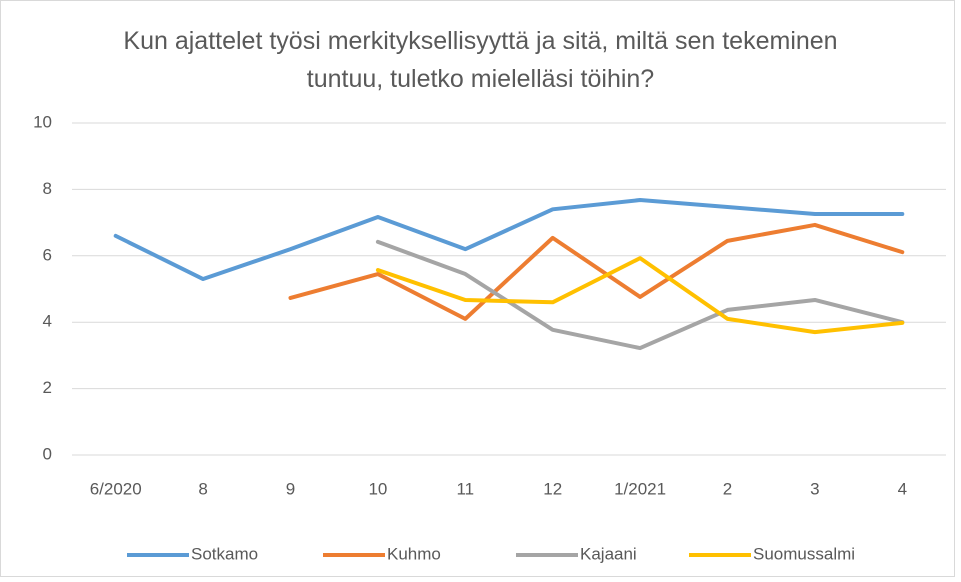 This screenshot has width=961, height=582. What do you see at coordinates (47, 254) in the screenshot?
I see `y-tick-label: 6` at bounding box center [47, 254].